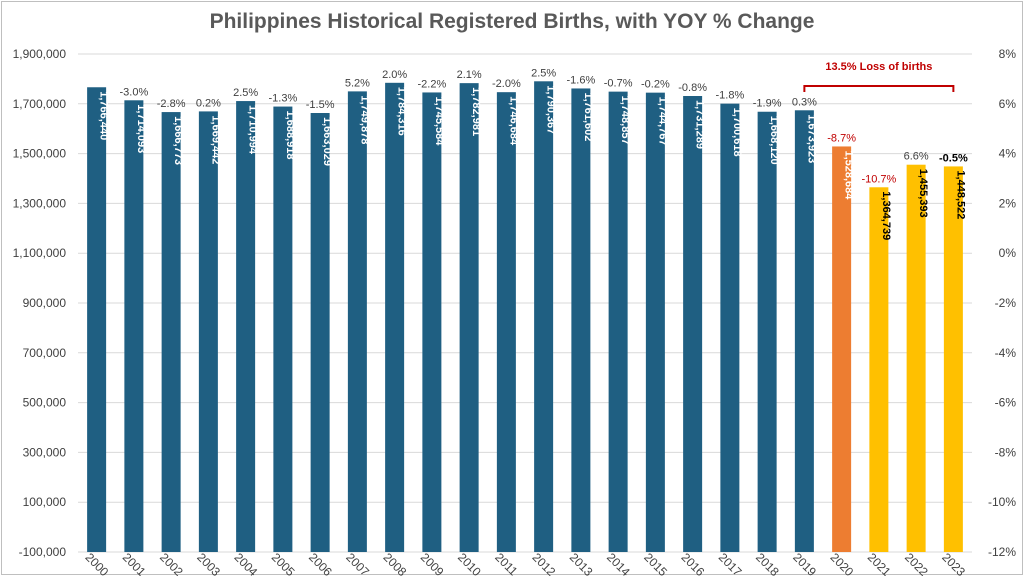 The height and width of the screenshot is (576, 1024). What do you see at coordinates (692, 88) in the screenshot?
I see `yoy-label: -0.8%` at bounding box center [692, 88].